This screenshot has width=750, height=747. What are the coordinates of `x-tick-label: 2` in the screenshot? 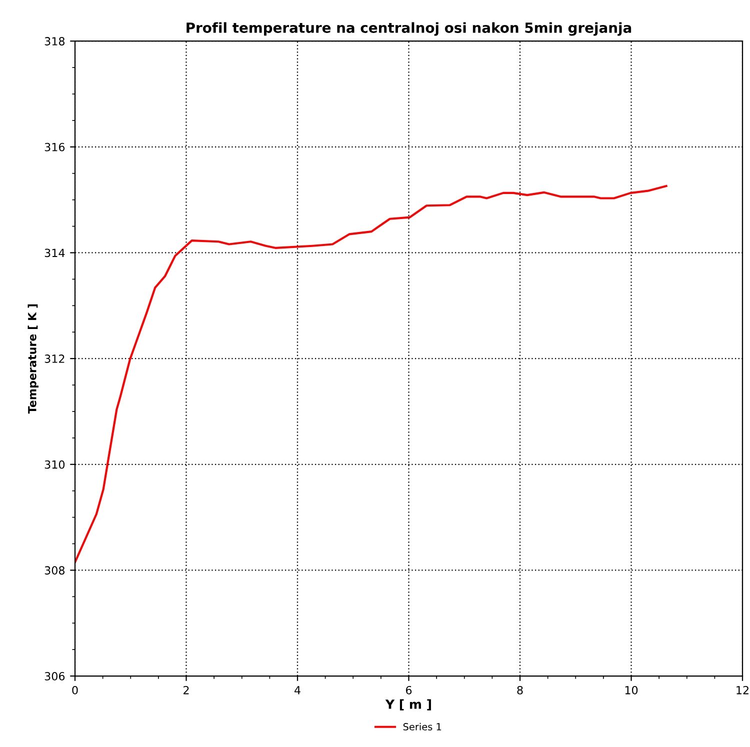 It's located at (186, 690).